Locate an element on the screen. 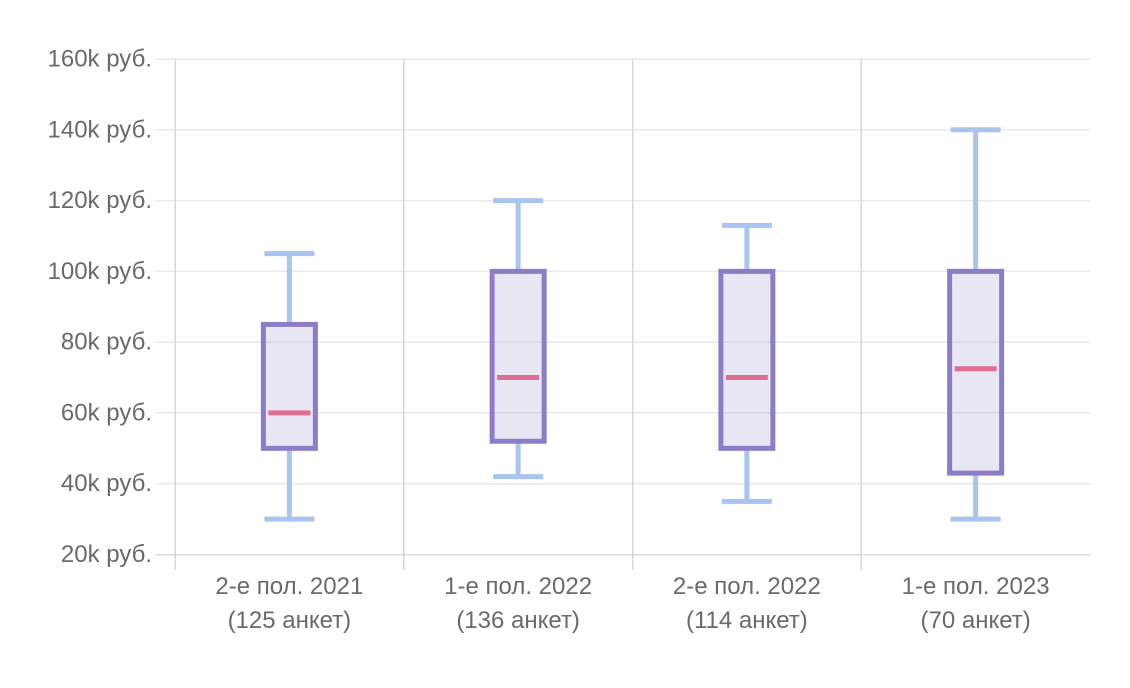  x-axis-category-count: (136 анкет) is located at coordinates (518, 620).